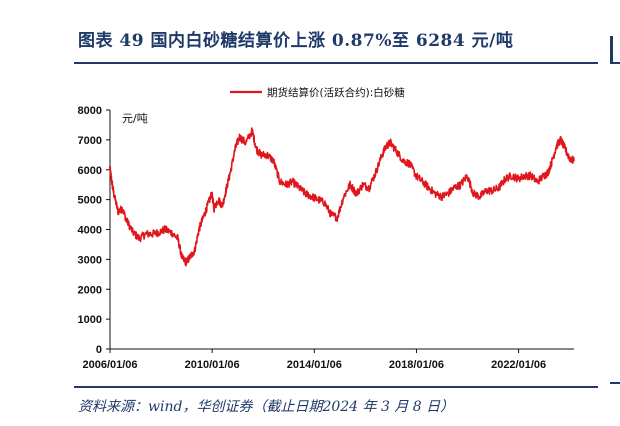  What do you see at coordinates (90, 260) in the screenshot?
I see `y-tick-label: 3000` at bounding box center [90, 260].